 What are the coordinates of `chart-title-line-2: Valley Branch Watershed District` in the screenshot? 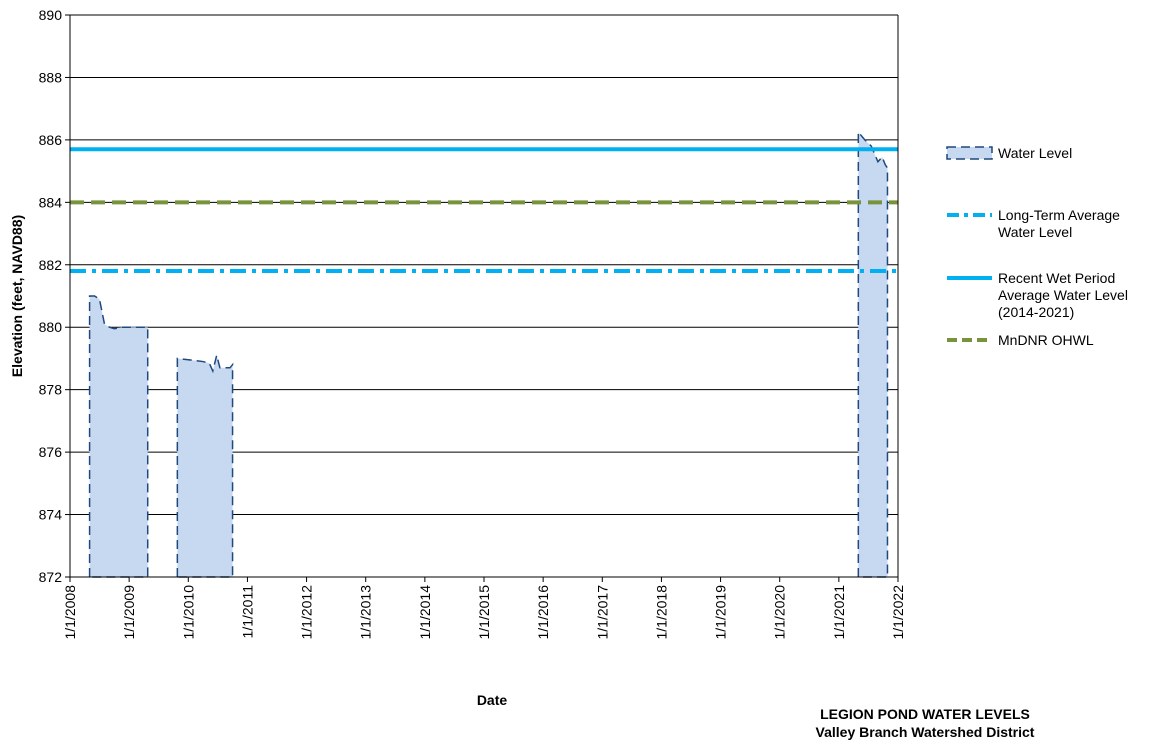 It's located at (925, 732).